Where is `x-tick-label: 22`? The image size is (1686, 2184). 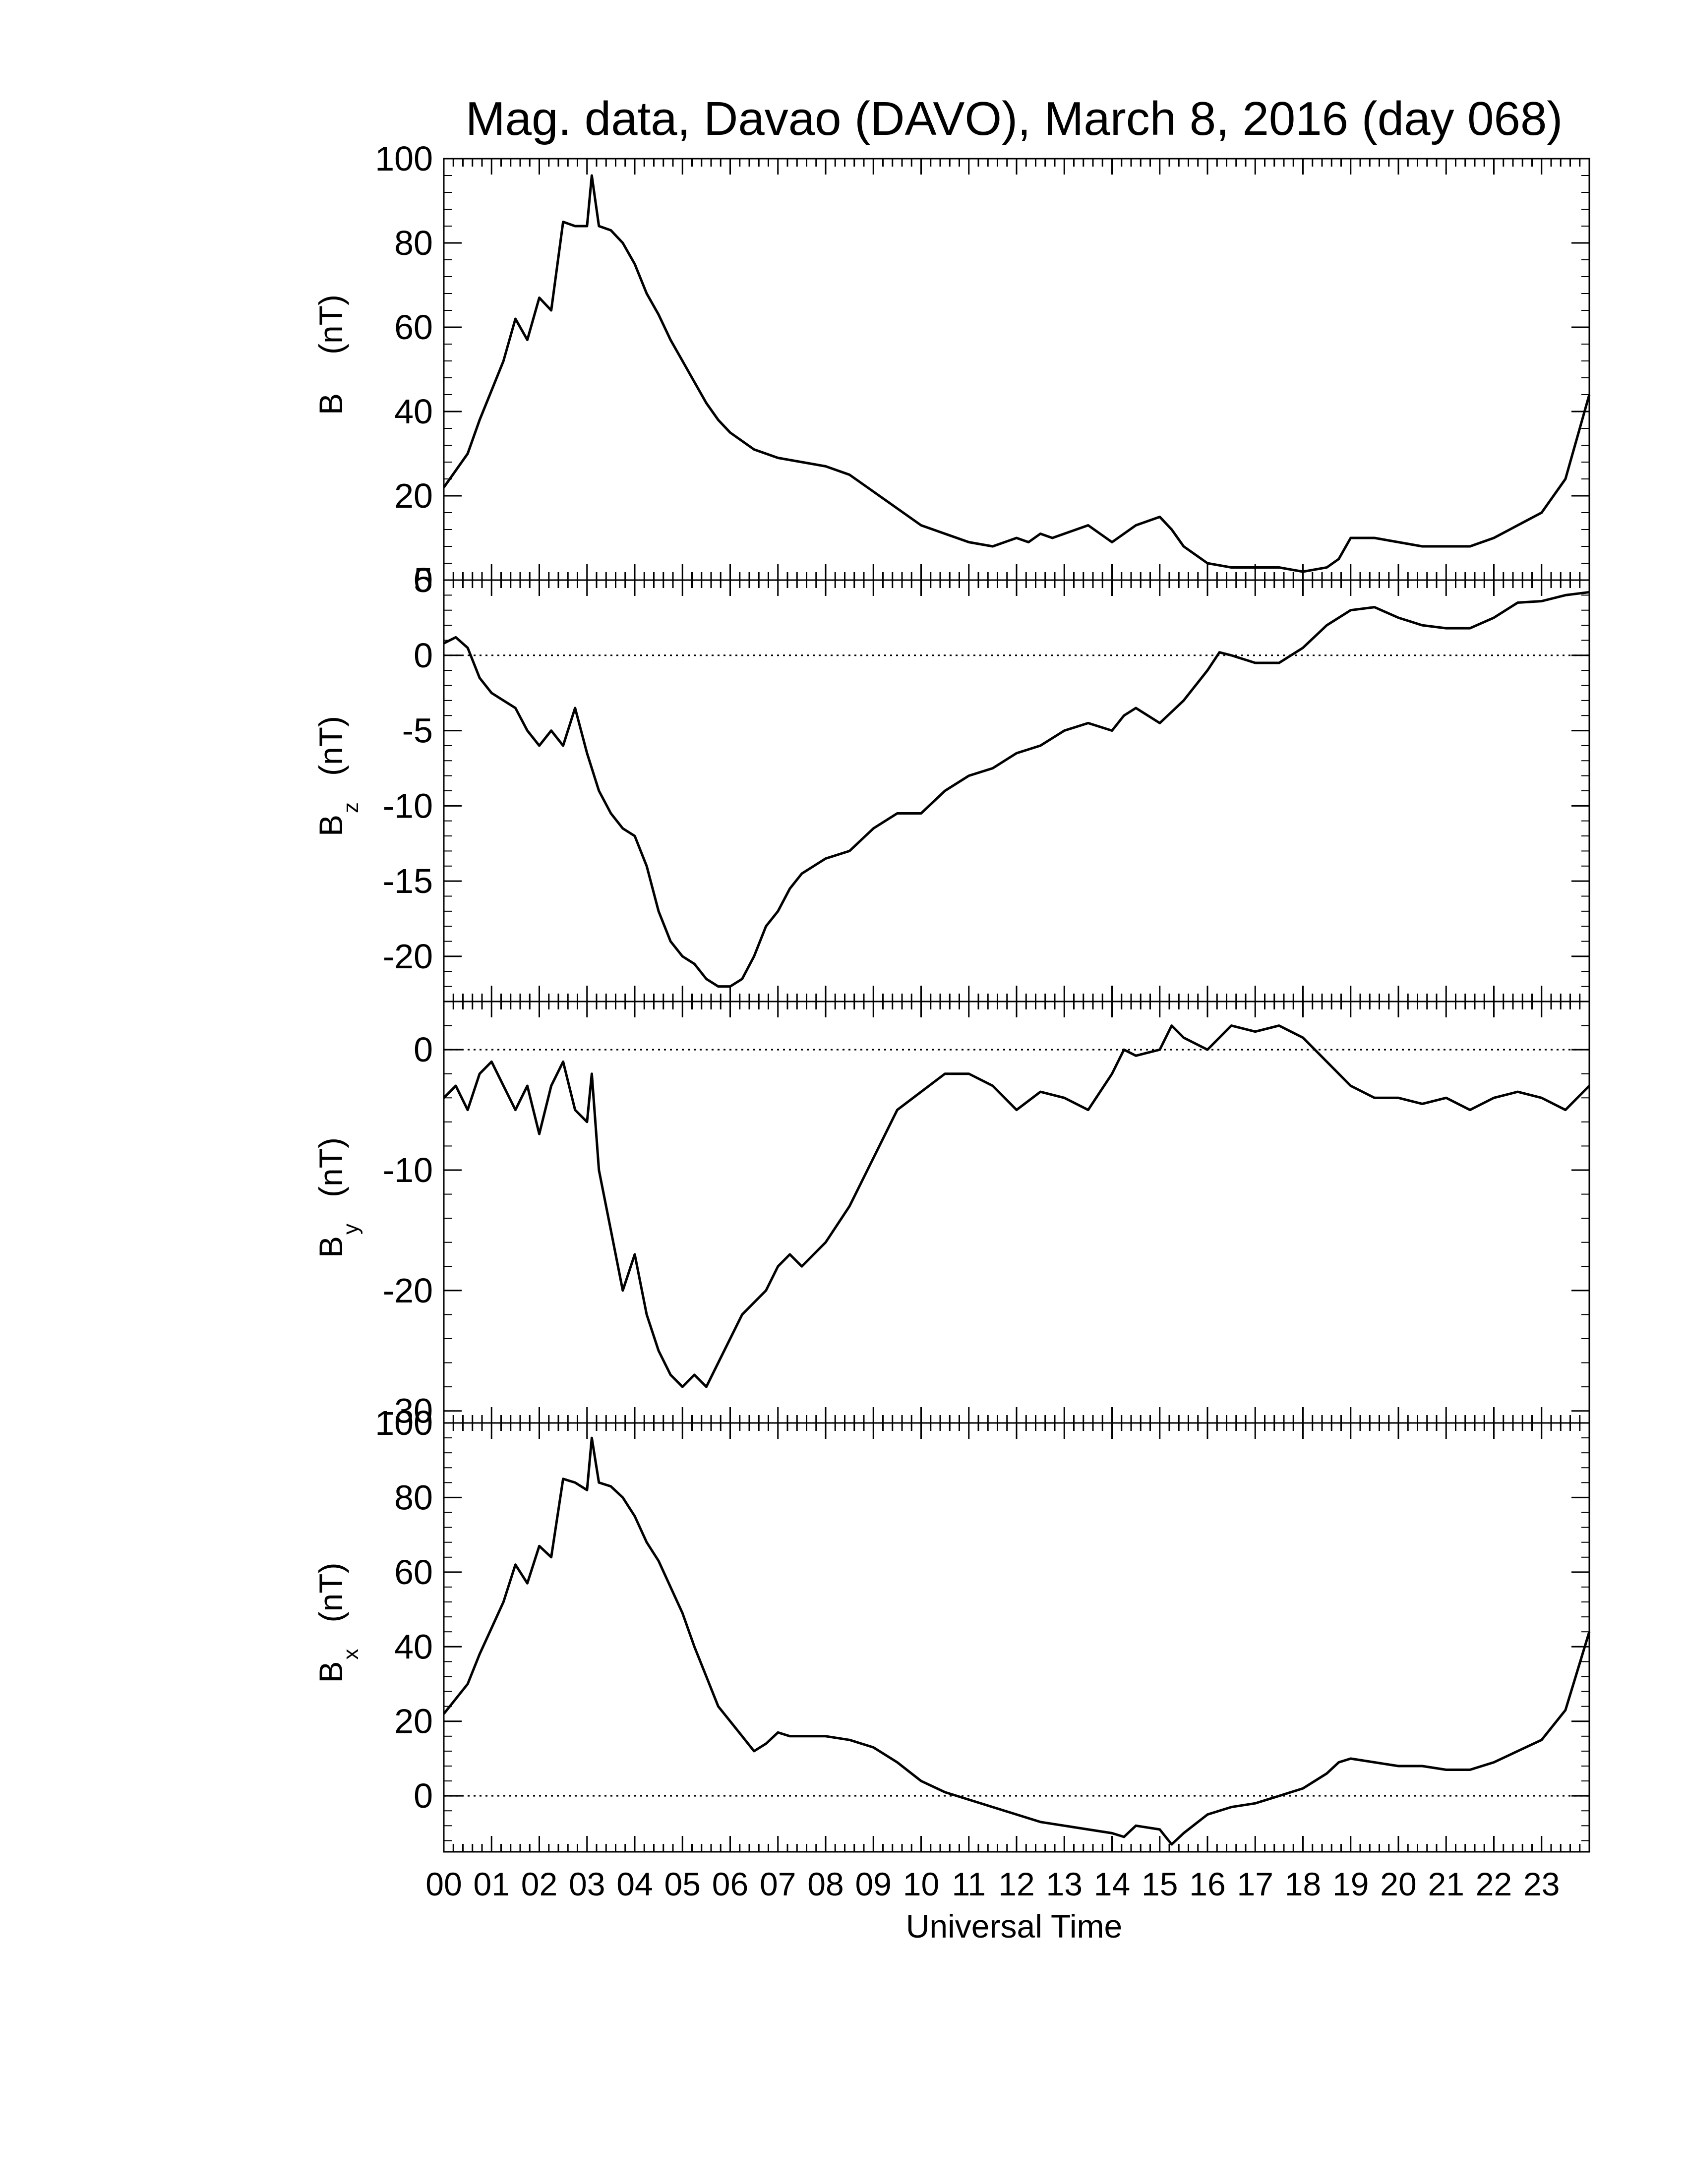
x-tick-label: 22 is located at coordinates (1494, 1884).